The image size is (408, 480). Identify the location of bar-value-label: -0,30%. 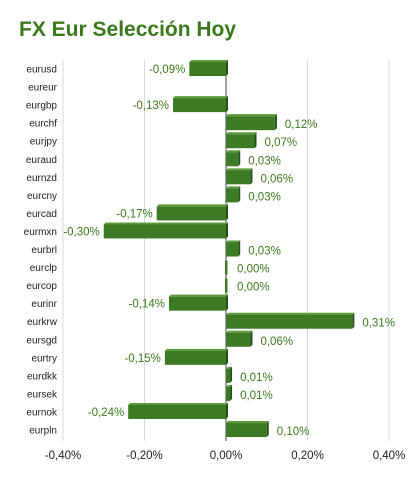
(81, 232).